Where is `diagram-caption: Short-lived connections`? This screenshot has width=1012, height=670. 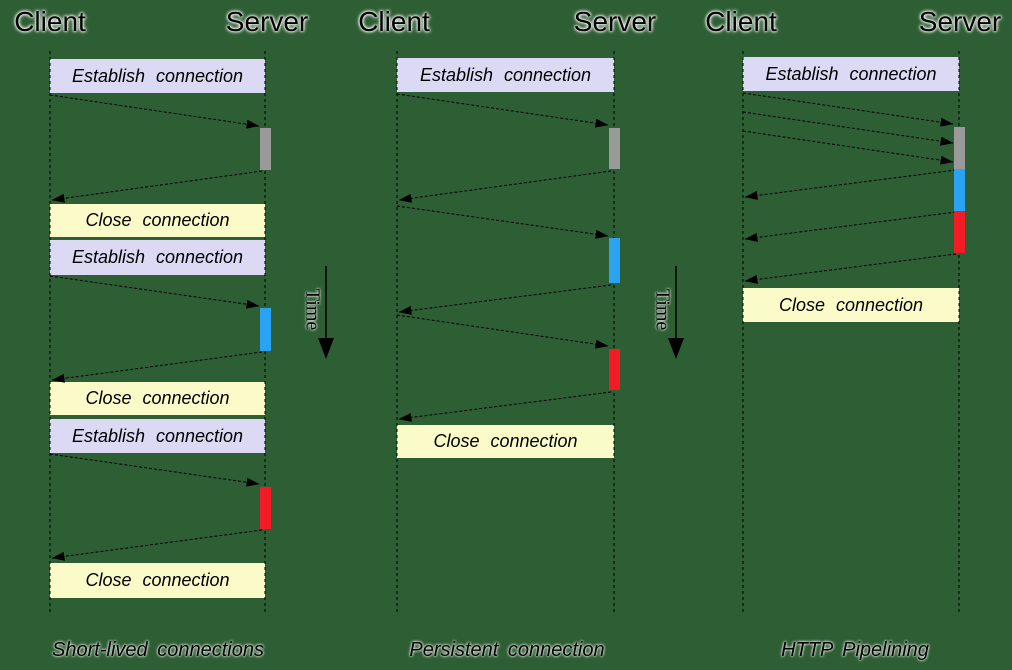 diagram-caption: Short-lived connections is located at coordinates (158, 650).